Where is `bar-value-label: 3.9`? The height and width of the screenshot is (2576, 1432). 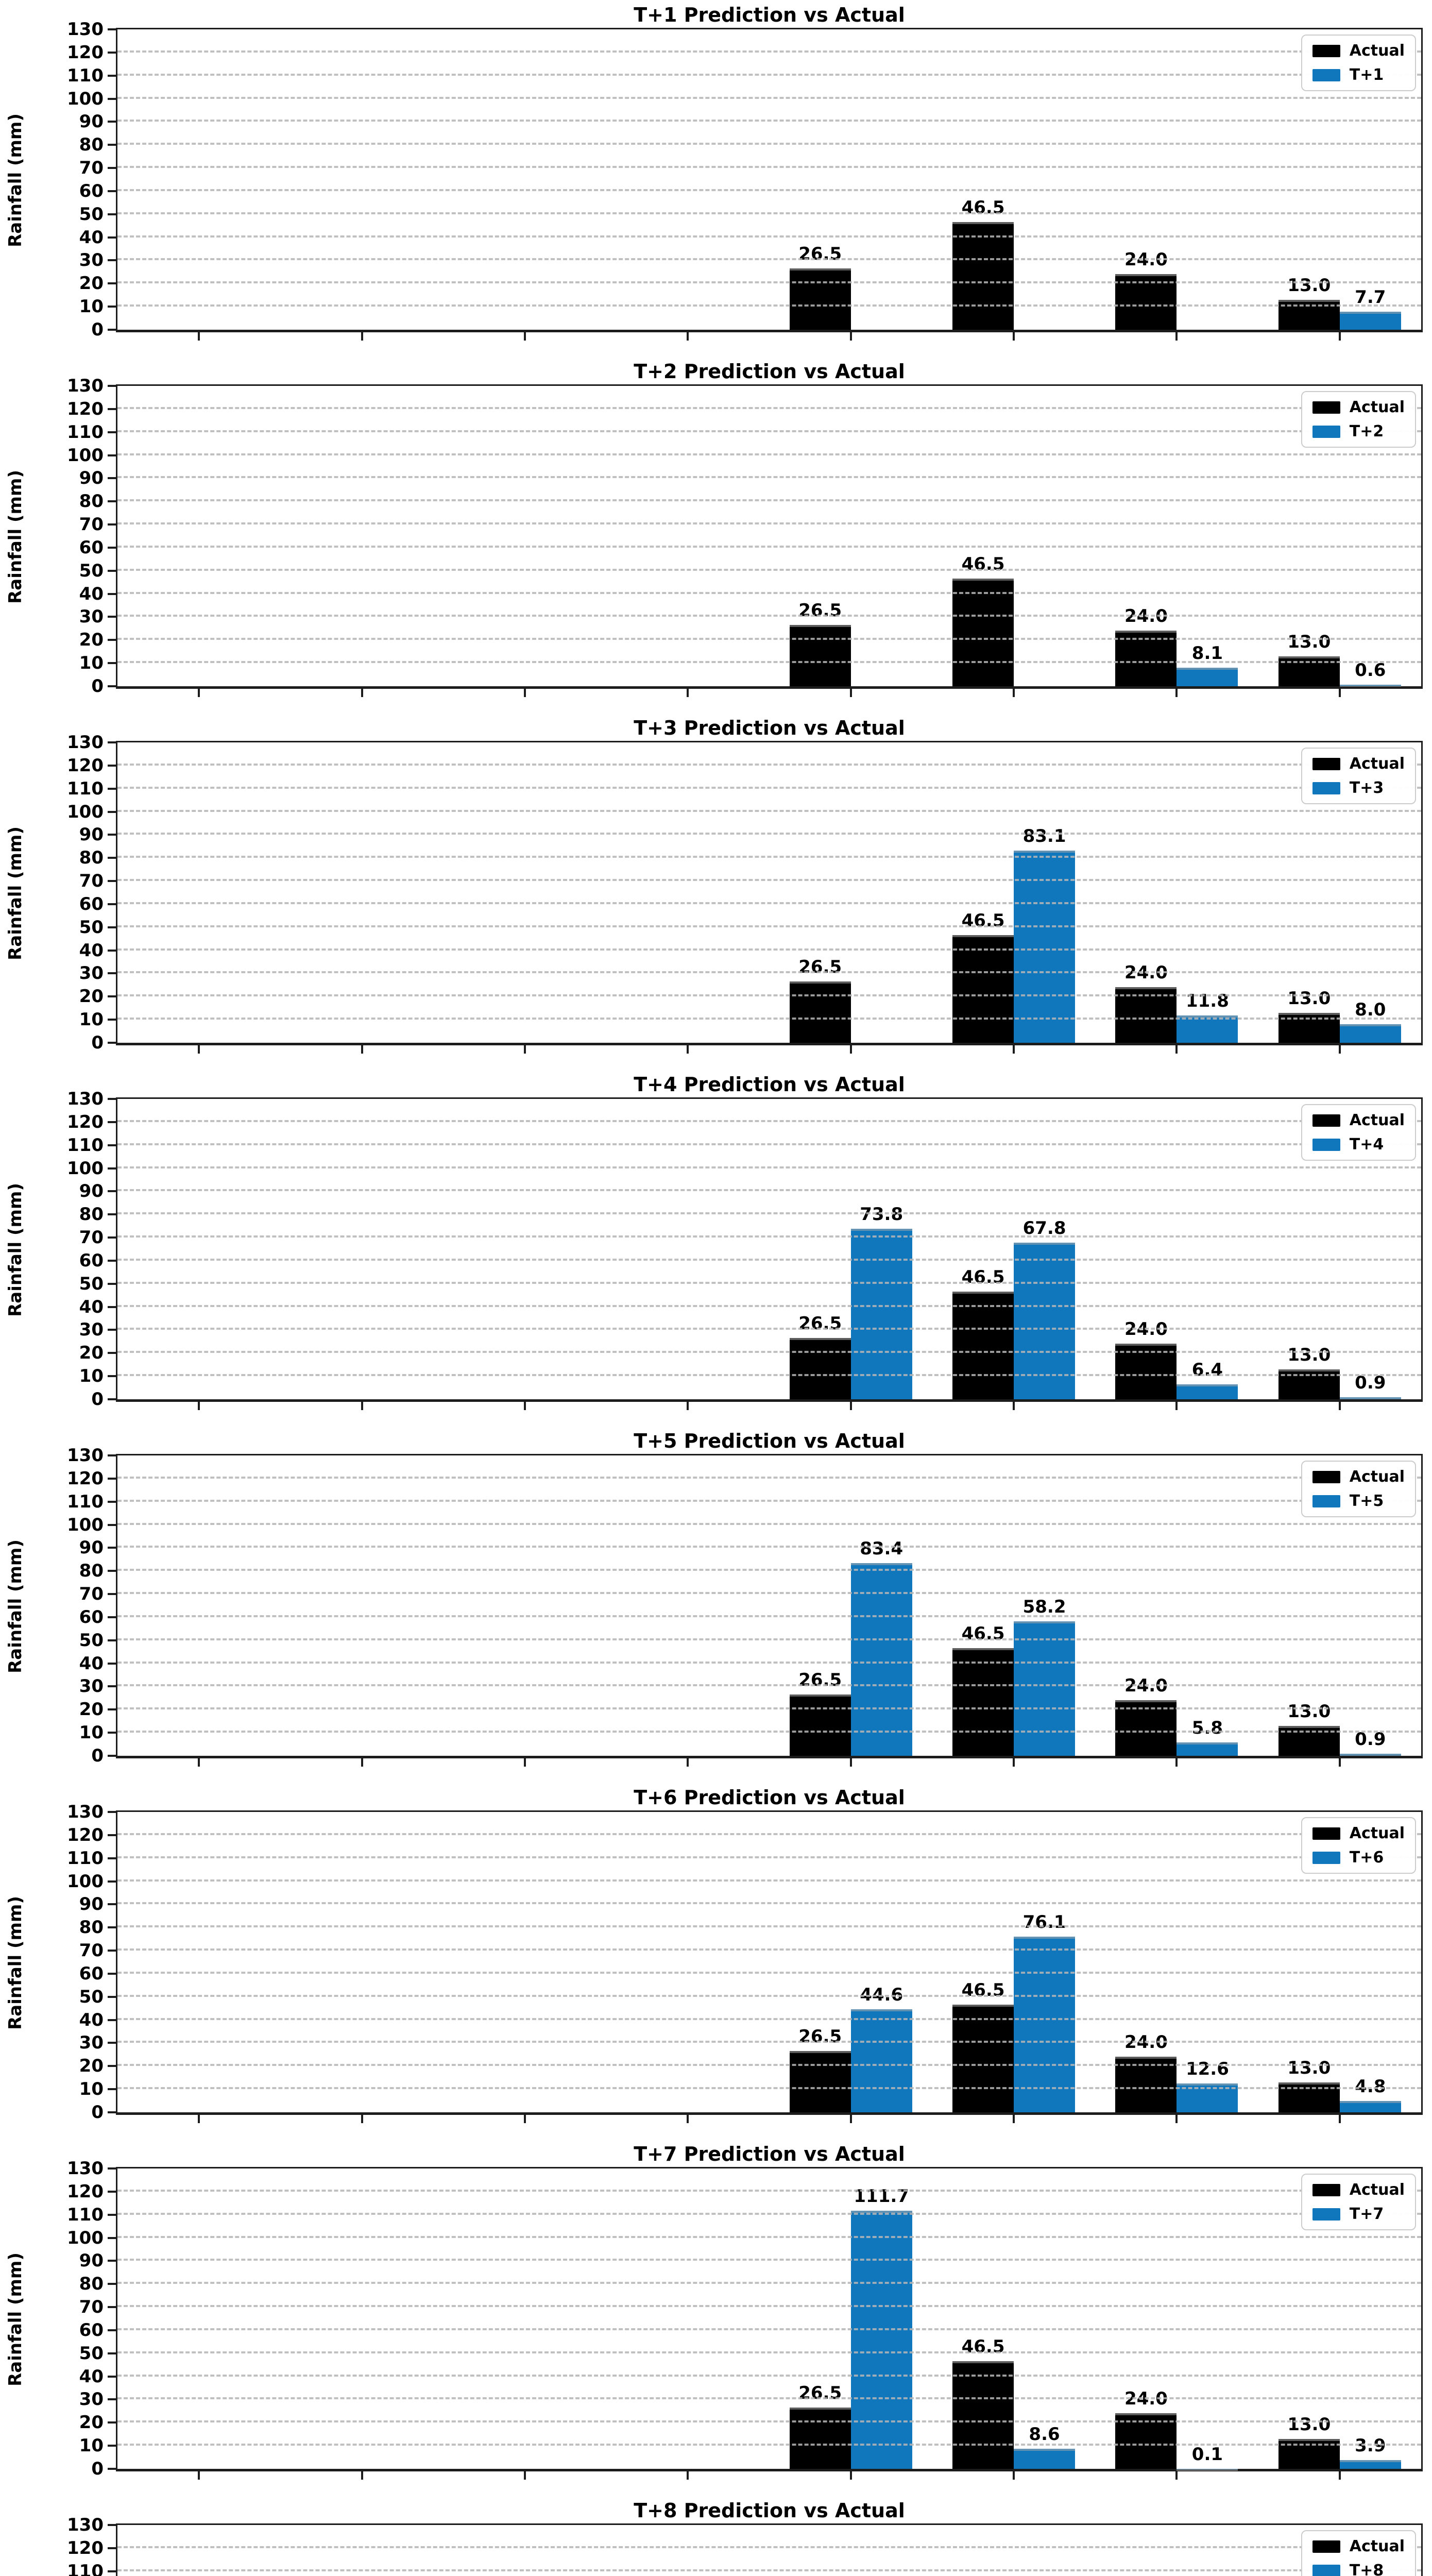 bar-value-label: 3.9 is located at coordinates (1370, 2445).